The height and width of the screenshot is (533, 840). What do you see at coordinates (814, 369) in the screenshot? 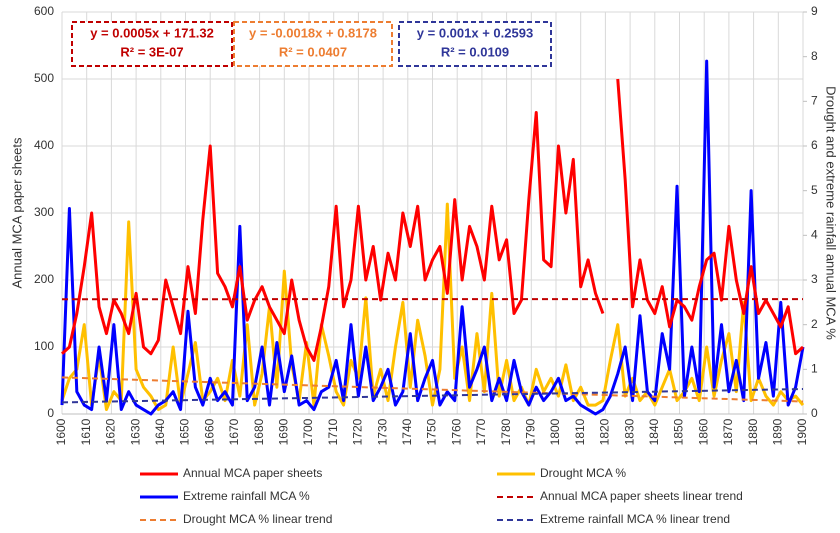
I see `y2-tick-label: 1` at bounding box center [814, 369].